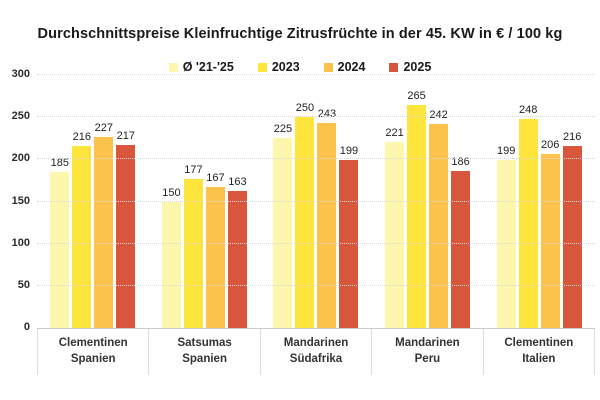 Image resolution: width=600 pixels, height=400 pixels. I want to click on category-label-2: Mandarinen Südafrika, so click(315, 352).